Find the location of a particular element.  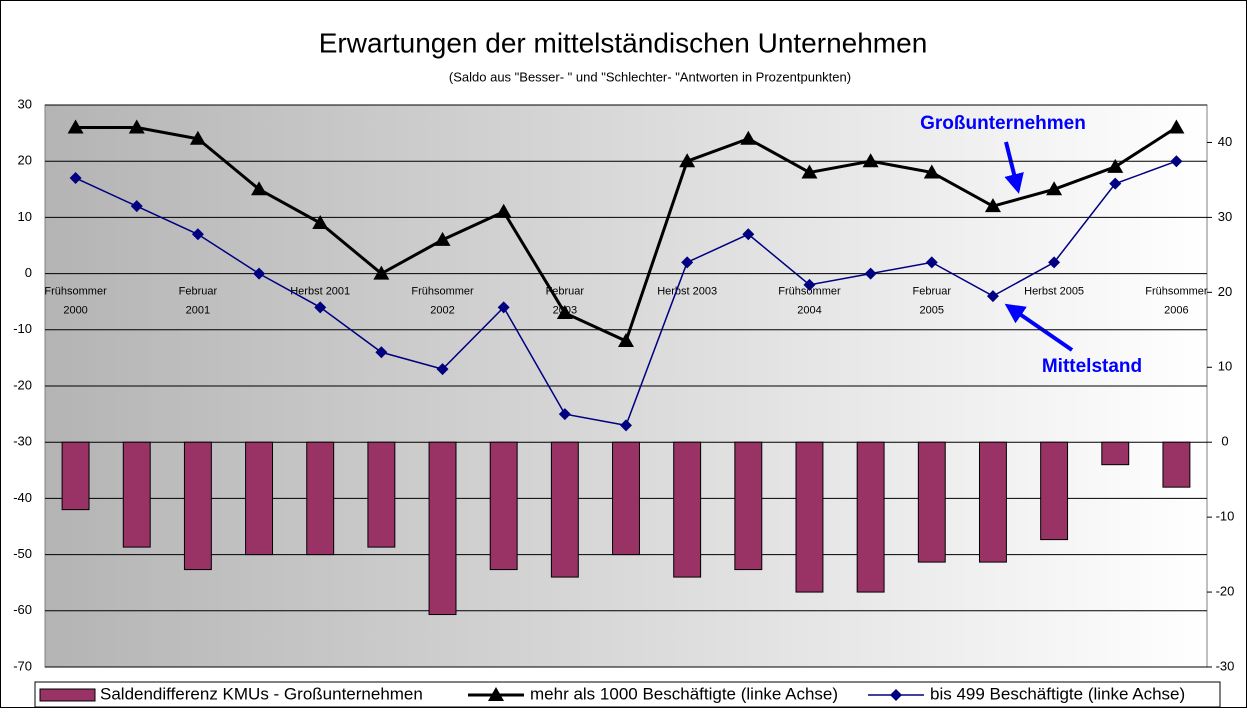

y-tick-label: -30 is located at coordinates (22, 441).